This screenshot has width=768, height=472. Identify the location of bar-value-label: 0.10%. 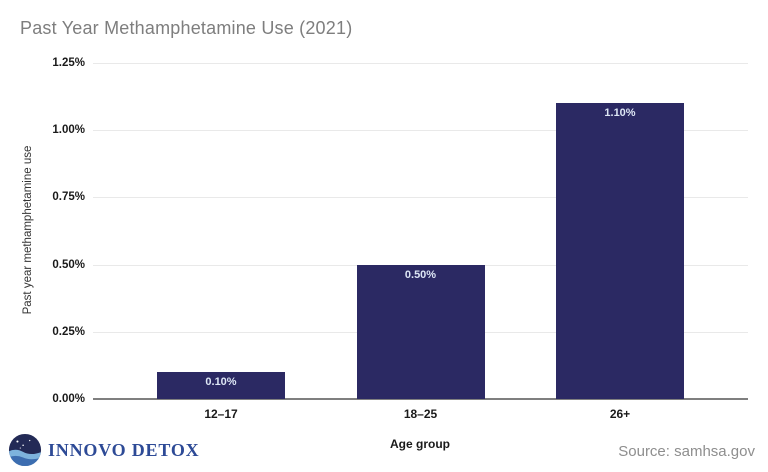
(221, 382).